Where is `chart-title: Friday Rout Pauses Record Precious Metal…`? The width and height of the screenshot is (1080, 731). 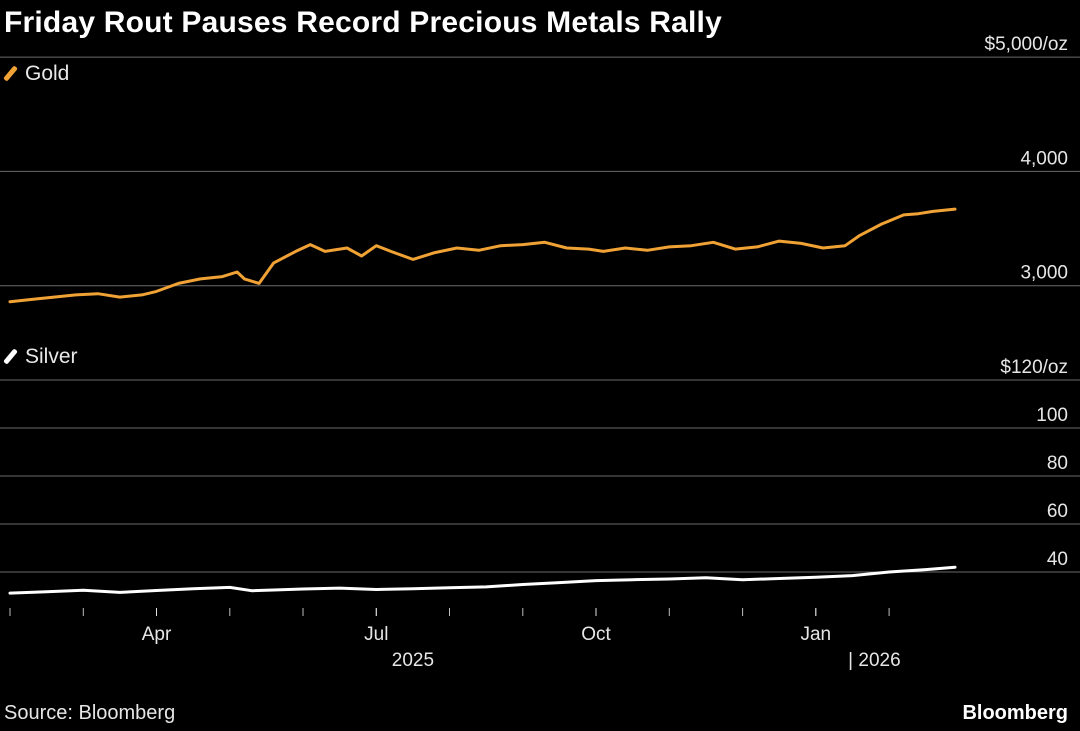
chart-title: Friday Rout Pauses Record Precious Metal… is located at coordinates (363, 22).